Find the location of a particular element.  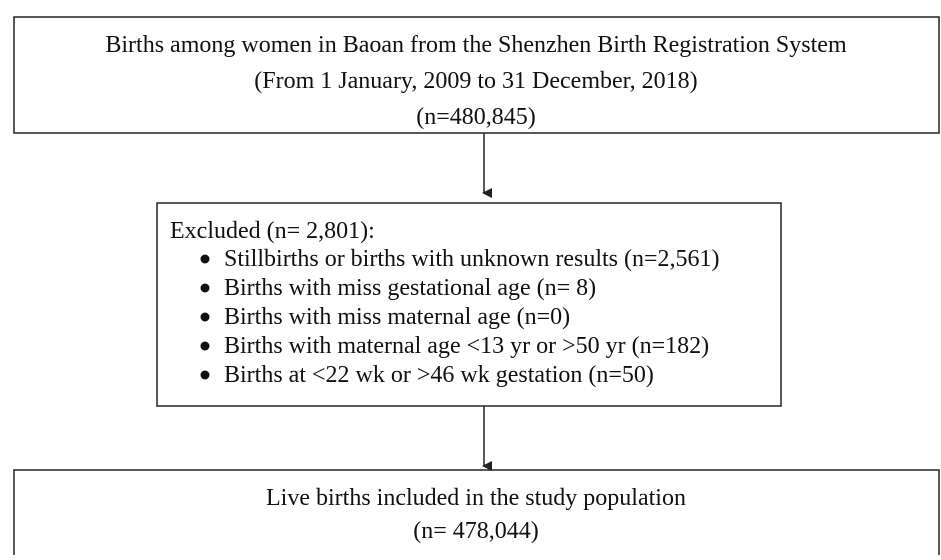

list-item: Births with miss maternal age (n=0) is located at coordinates (397, 317).